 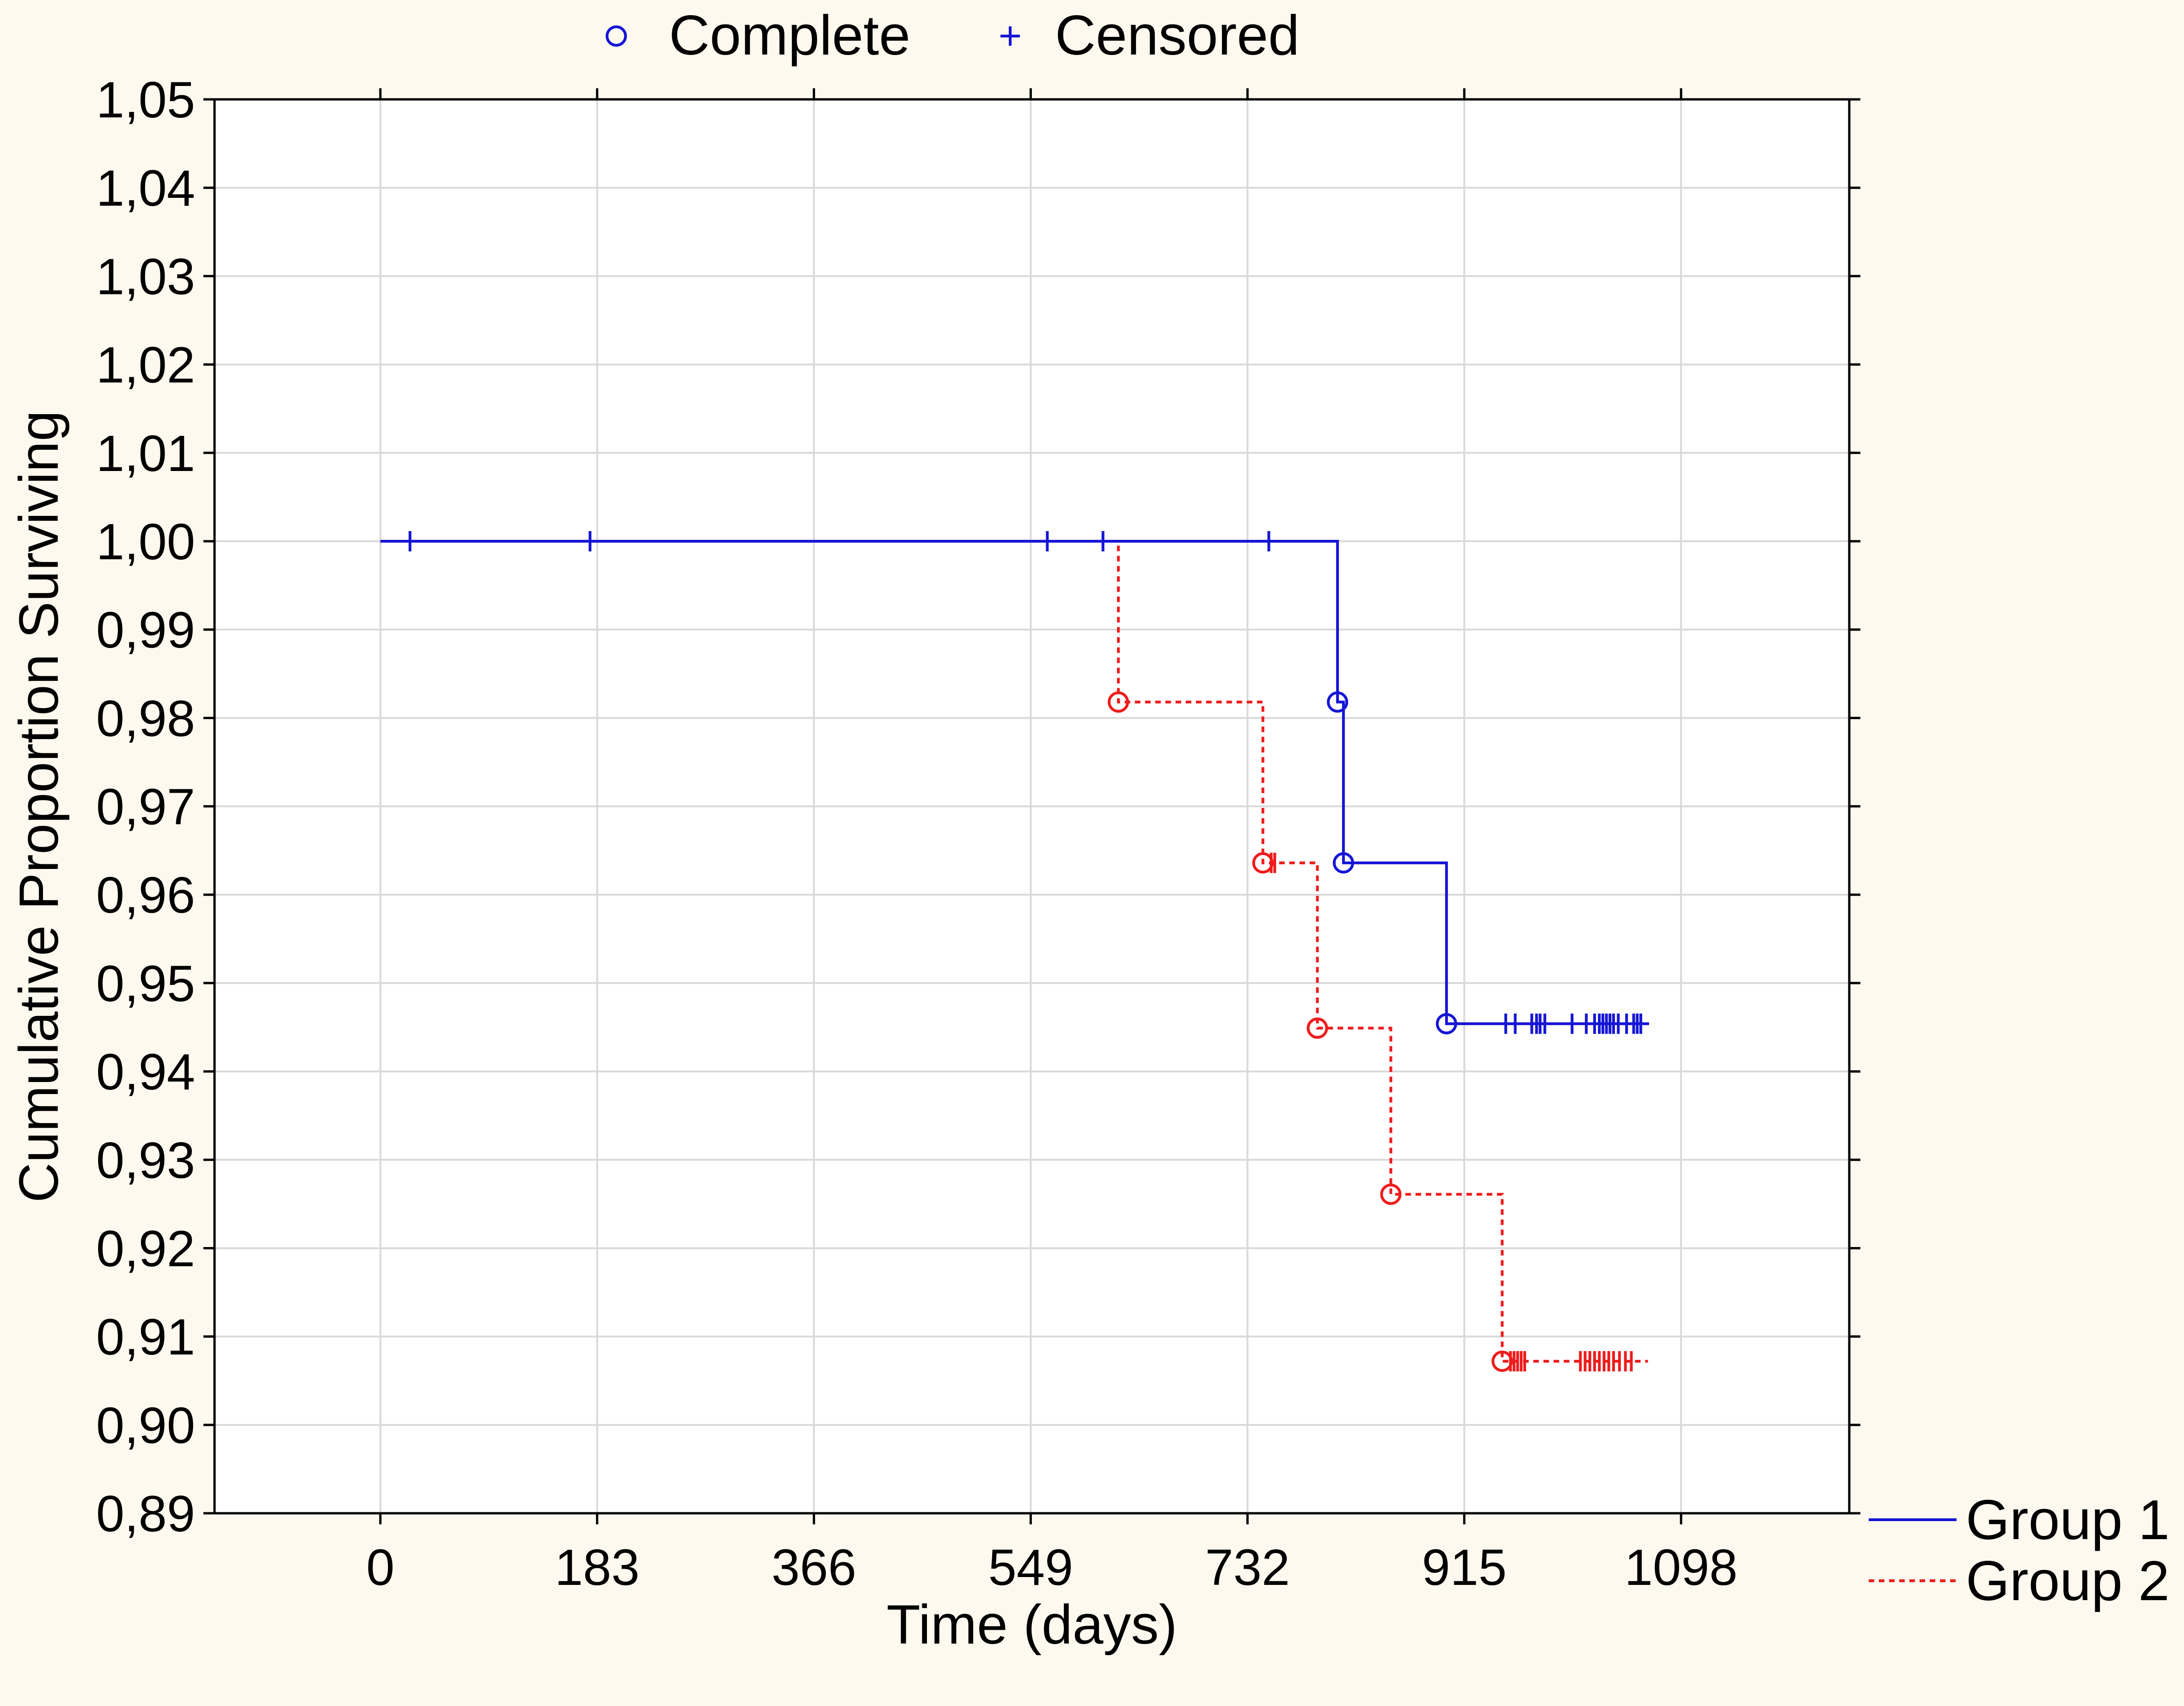 I want to click on complete-marker-icon, so click(x=616, y=36).